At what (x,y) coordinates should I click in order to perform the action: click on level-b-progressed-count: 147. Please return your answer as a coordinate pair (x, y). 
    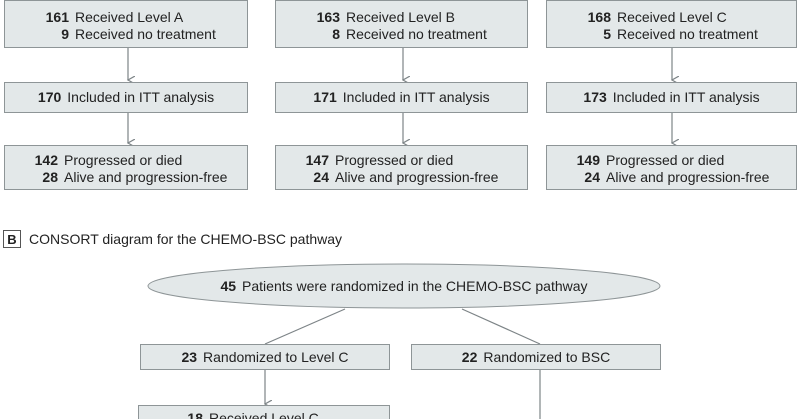
    Looking at the image, I should click on (317, 160).